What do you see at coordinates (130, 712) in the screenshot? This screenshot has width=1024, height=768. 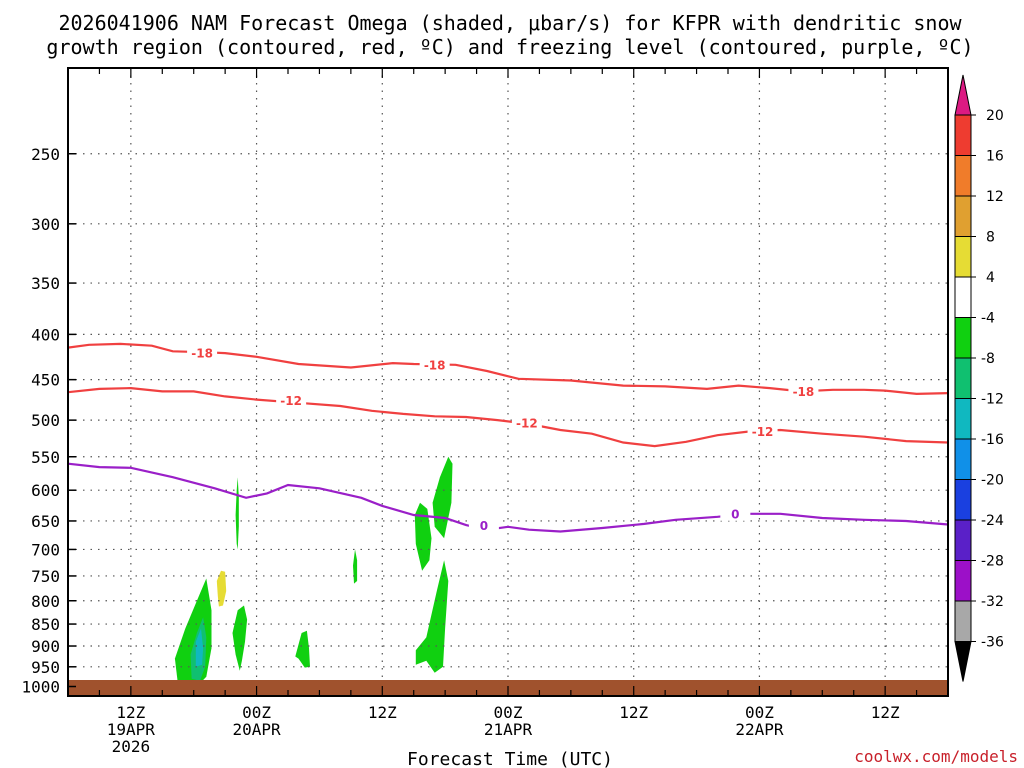 I see `x-tick-label-0-0: 12Z` at bounding box center [130, 712].